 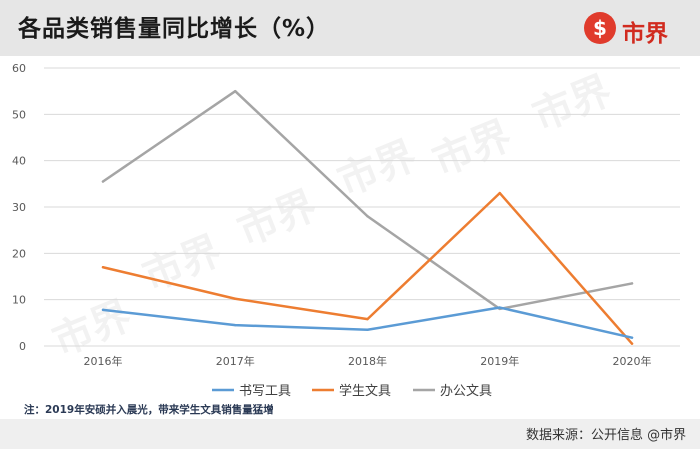 What do you see at coordinates (19, 114) in the screenshot?
I see `y-tick-label: 50` at bounding box center [19, 114].